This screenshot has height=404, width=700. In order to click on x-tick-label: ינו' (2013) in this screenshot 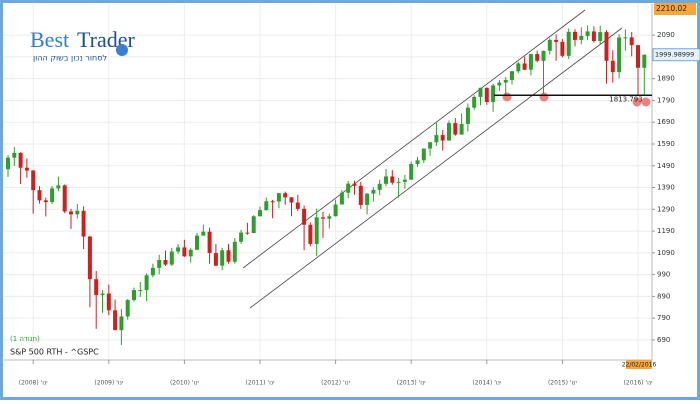, I will do `click(411, 383)`.